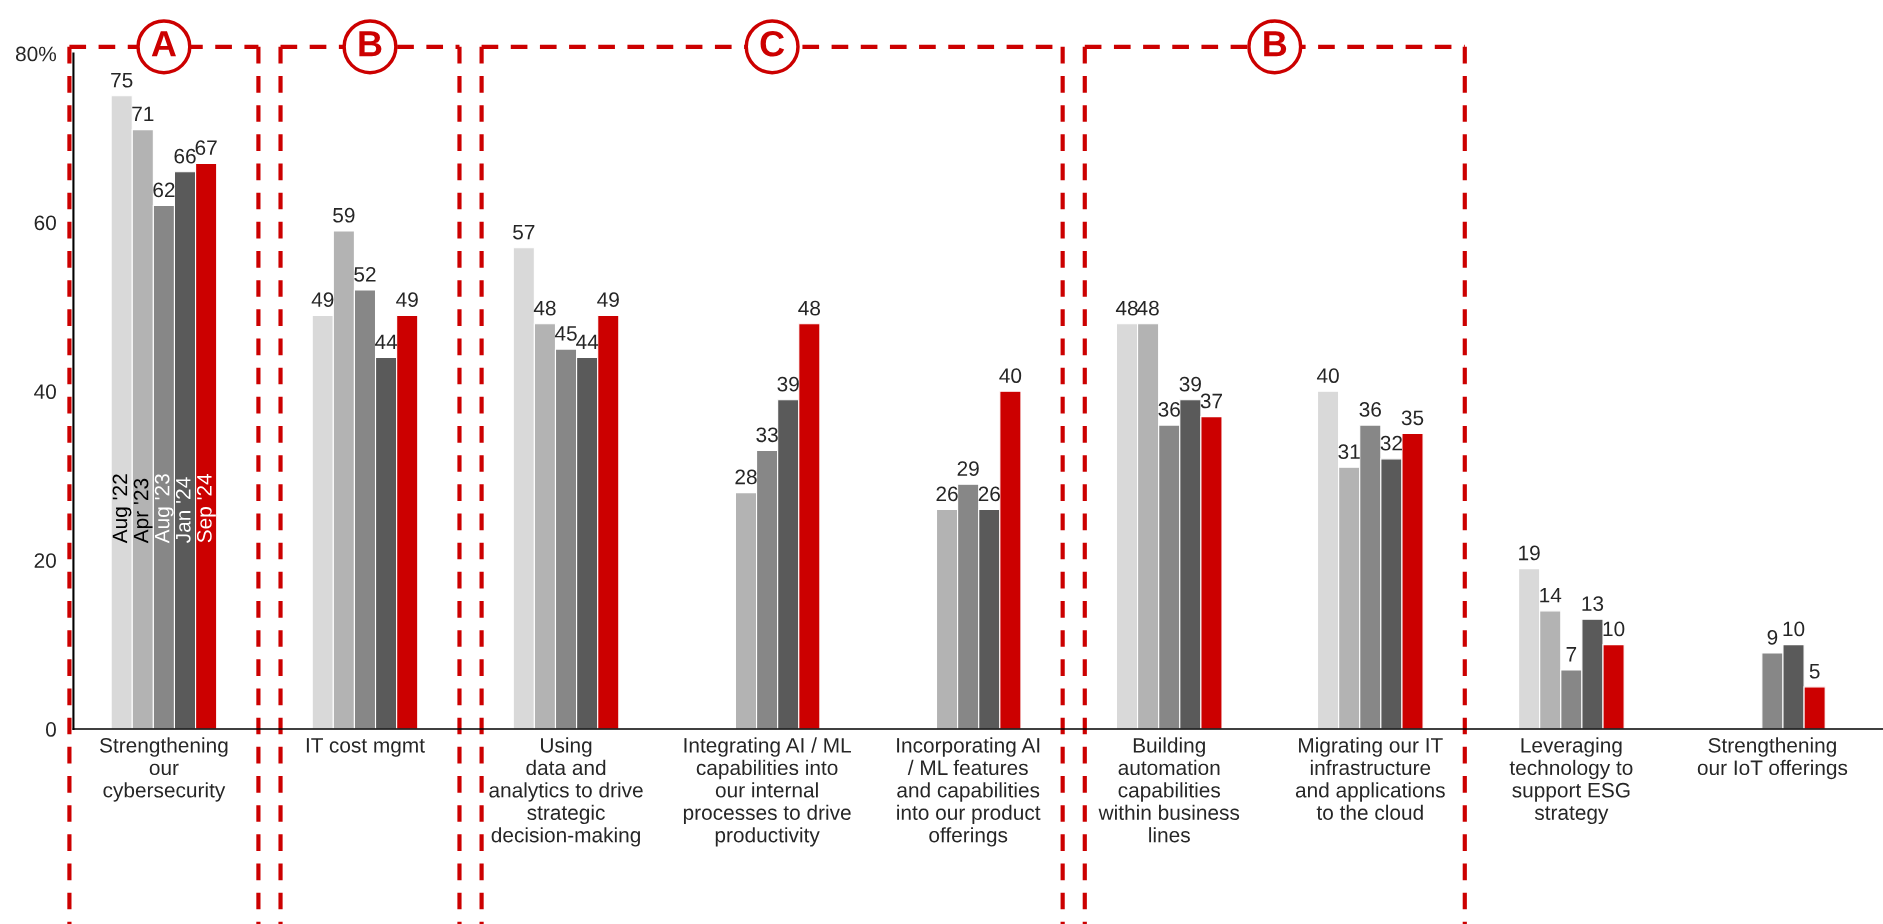 The height and width of the screenshot is (924, 1883). What do you see at coordinates (36, 54) in the screenshot?
I see `y-tick-label: 80%` at bounding box center [36, 54].